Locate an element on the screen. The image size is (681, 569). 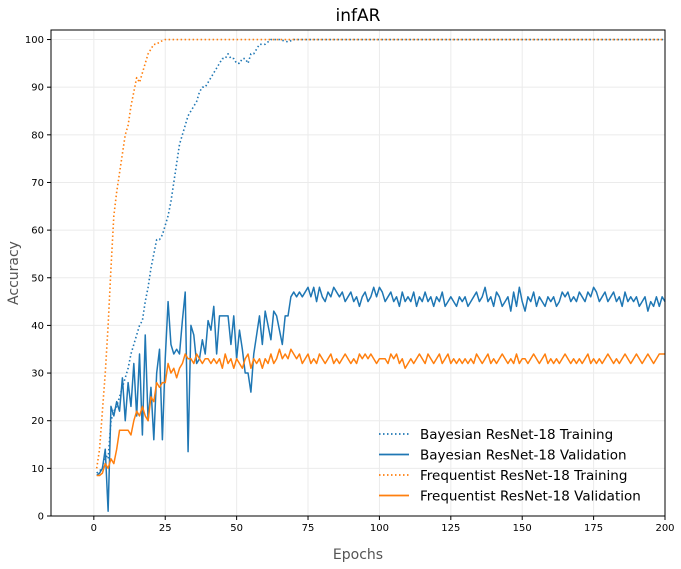
x-tick-label: 100 is located at coordinates (379, 528).